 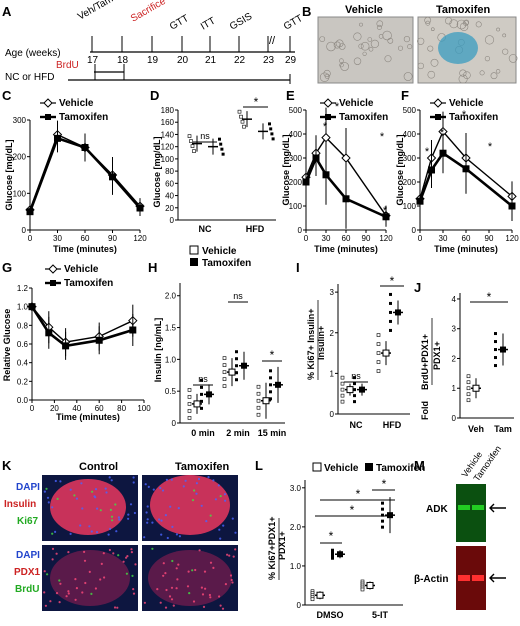 I want to click on panel-h-letter: H, so click(x=152, y=267).